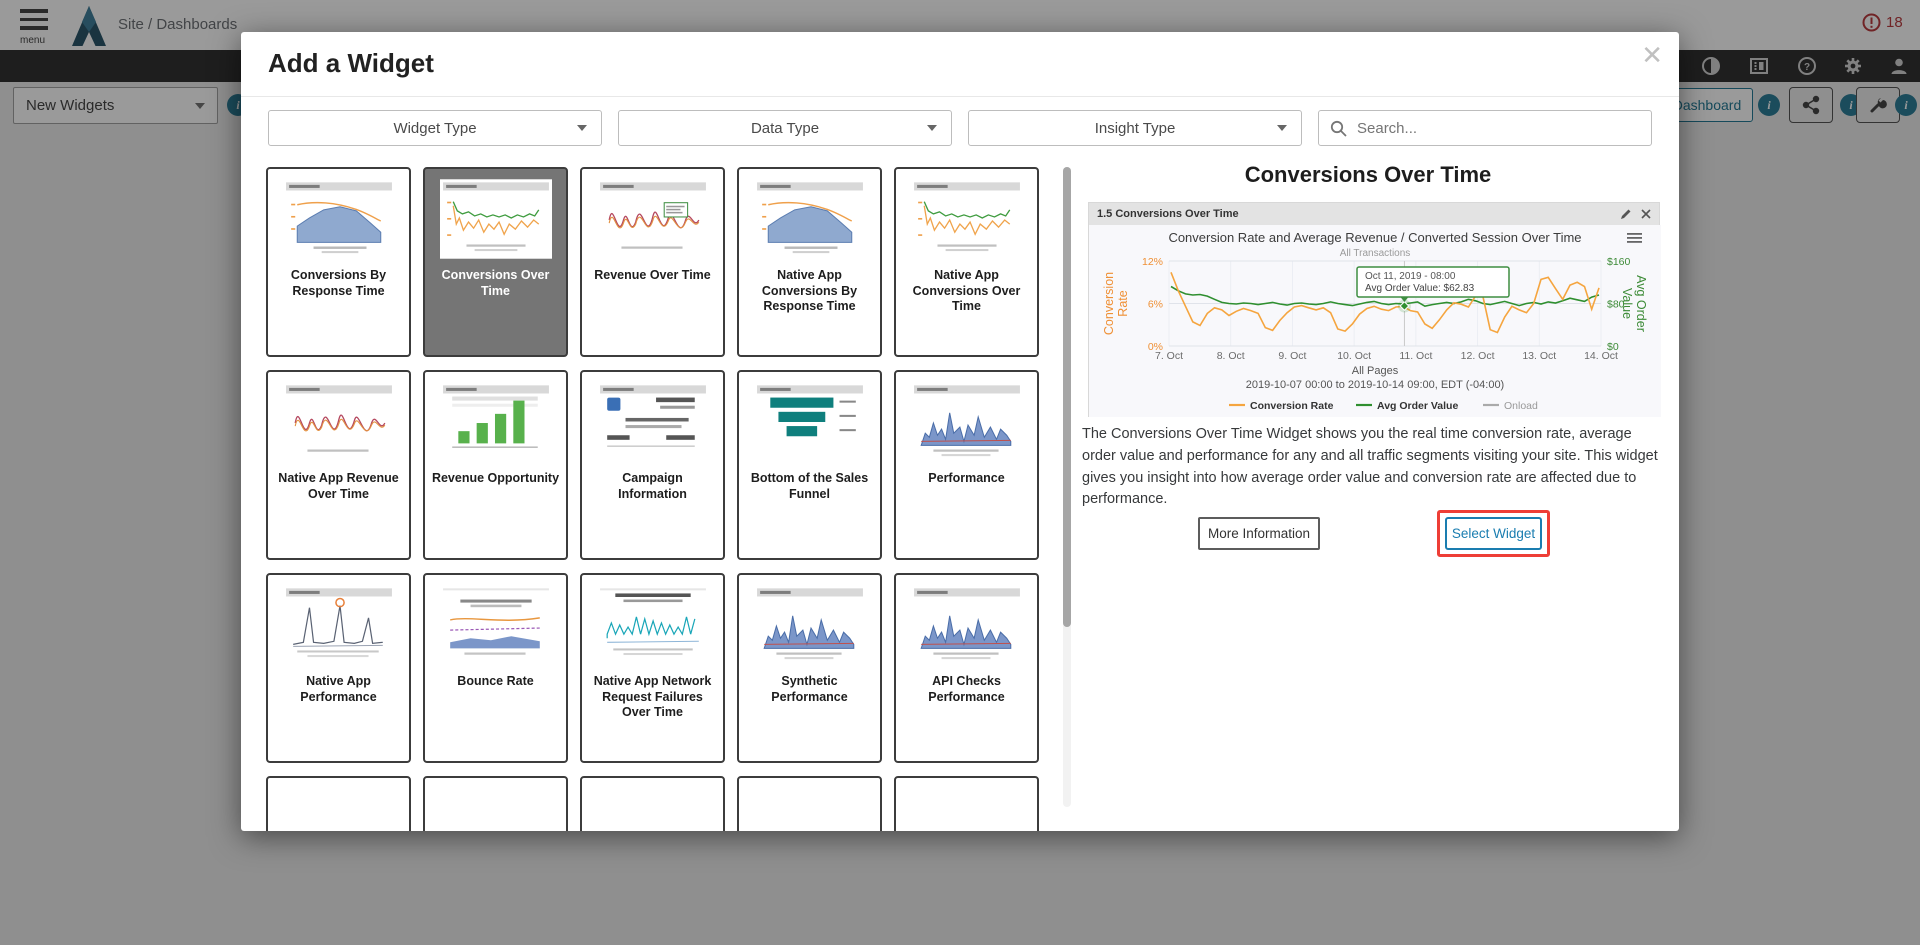  I want to click on svg-text: Conversion Rate, so click(1292, 406).